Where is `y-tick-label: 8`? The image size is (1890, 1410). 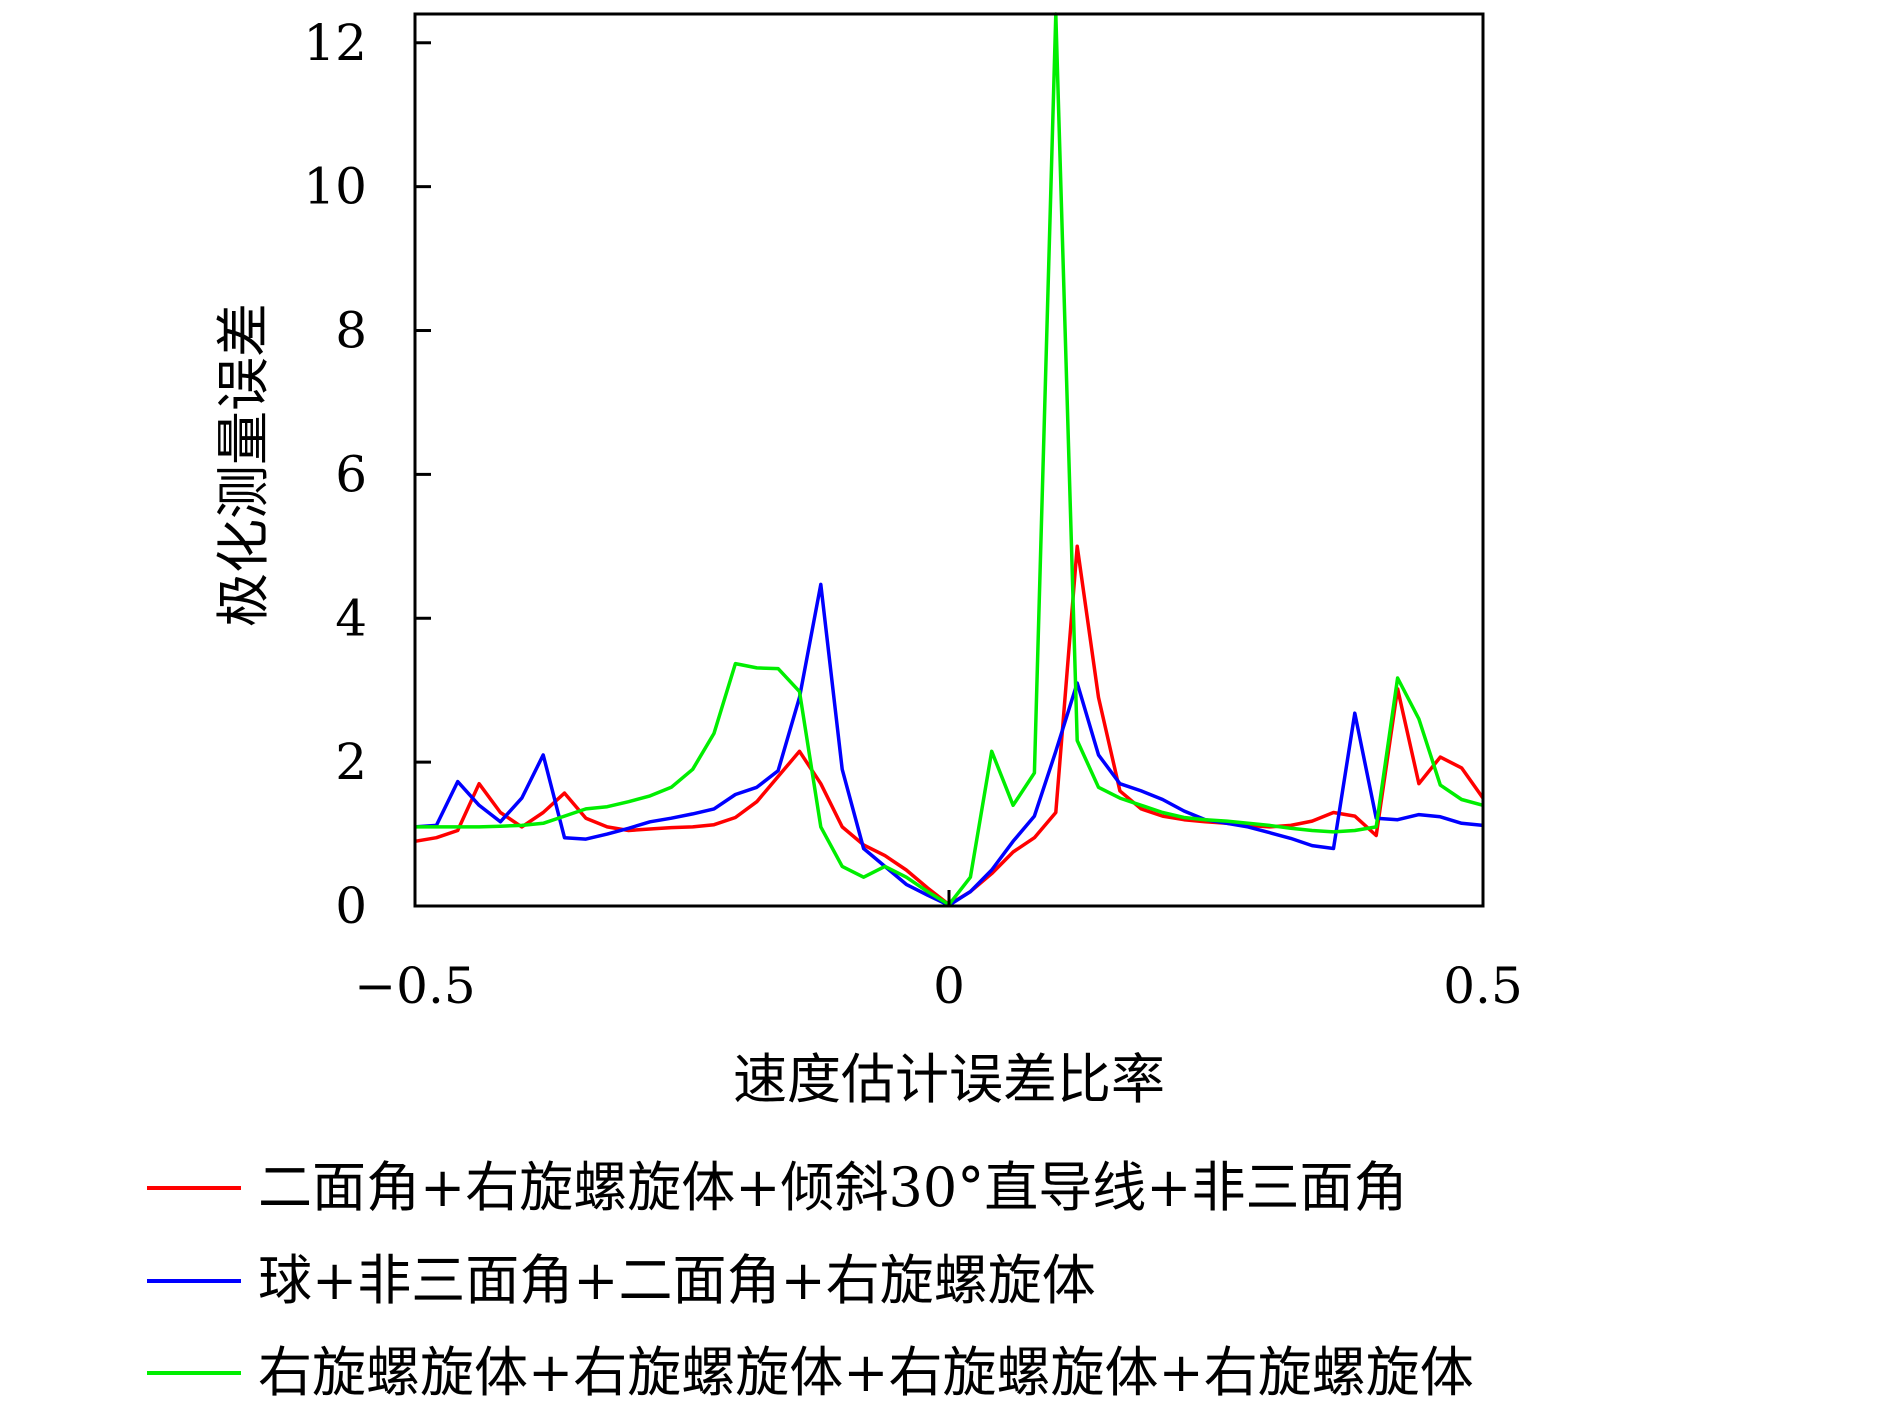
y-tick-label: 8 is located at coordinates (351, 331).